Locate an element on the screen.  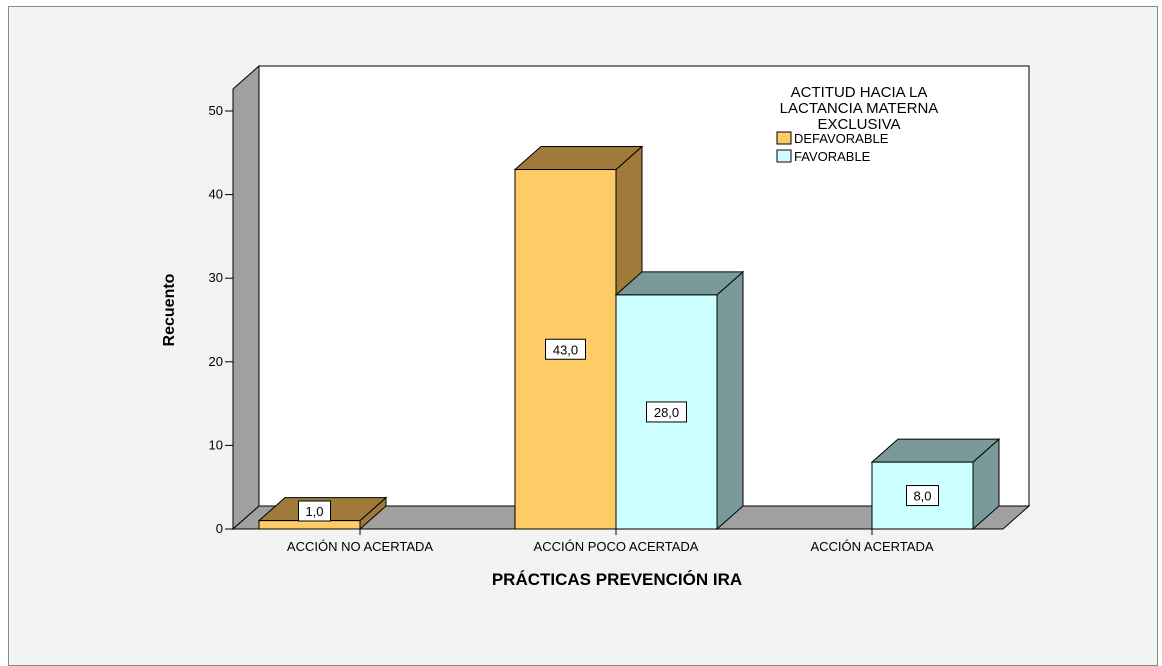
legend-title: LACTANCIA MATERNA is located at coordinates (859, 108).